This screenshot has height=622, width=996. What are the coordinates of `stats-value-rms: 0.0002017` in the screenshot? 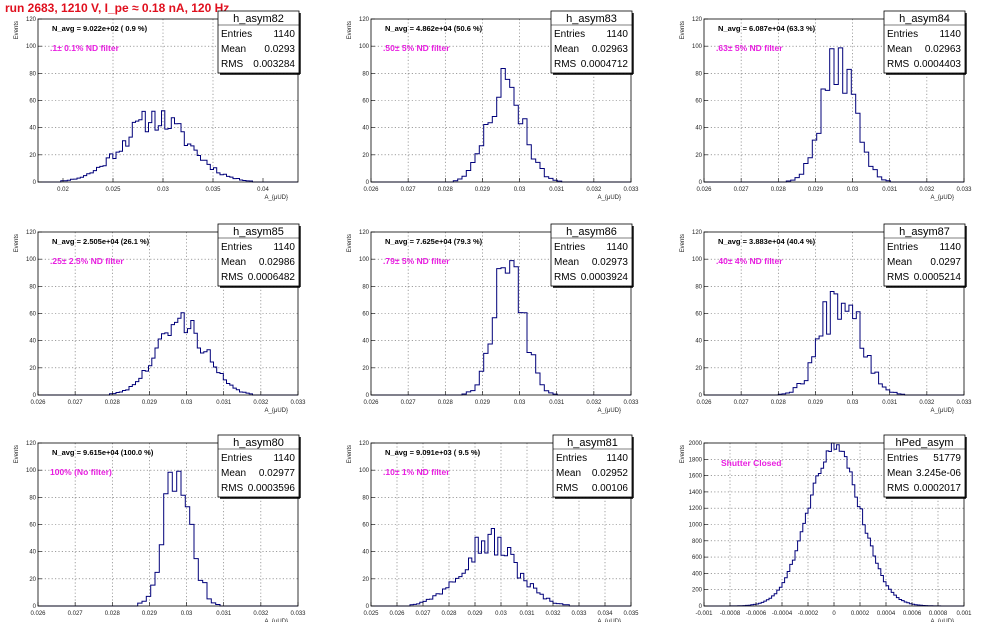 It's located at (938, 488).